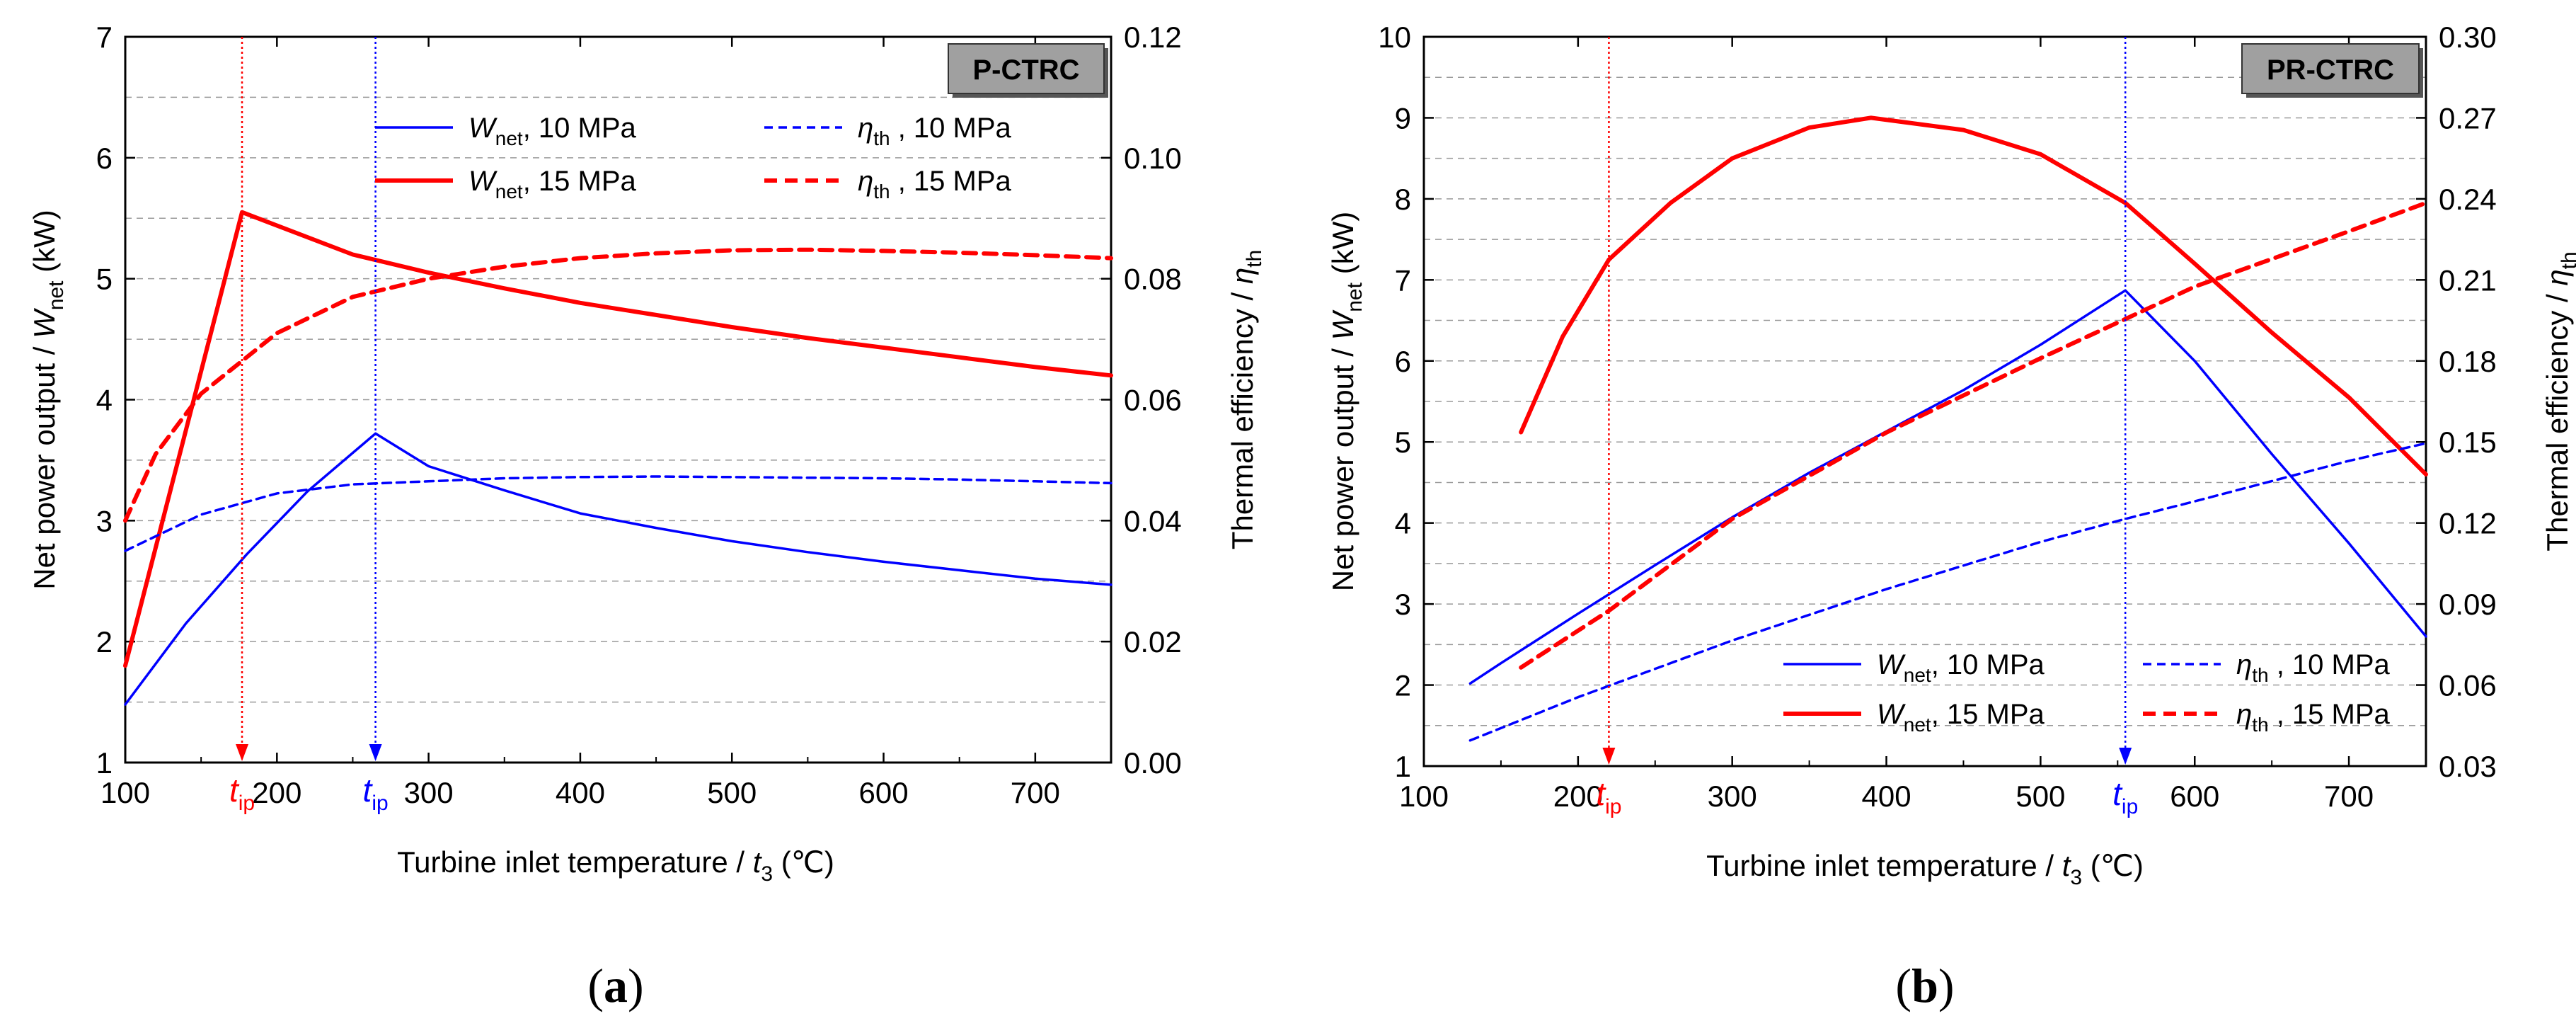  I want to click on y-axis-right: 0.03 0.06 0.09 0.12 0.15 0.18 0.21 0.24 0.27 0.30, so click(2456, 402).